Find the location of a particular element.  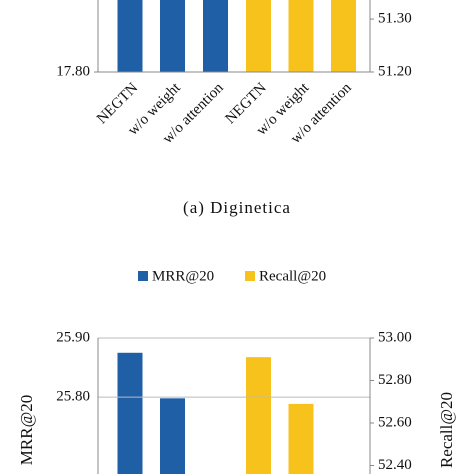

y2-tick-label: 51.20 is located at coordinates (395, 71).